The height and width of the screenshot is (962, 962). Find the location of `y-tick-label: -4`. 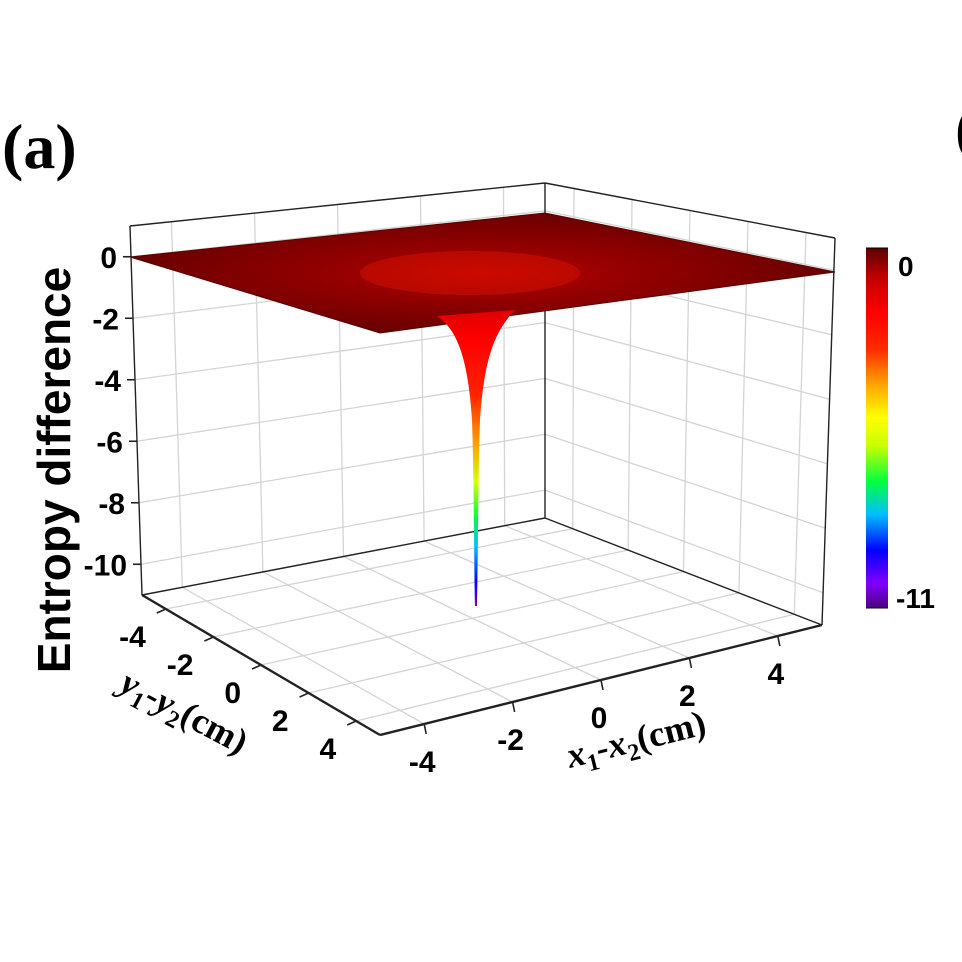

y-tick-label: -4 is located at coordinates (132, 637).